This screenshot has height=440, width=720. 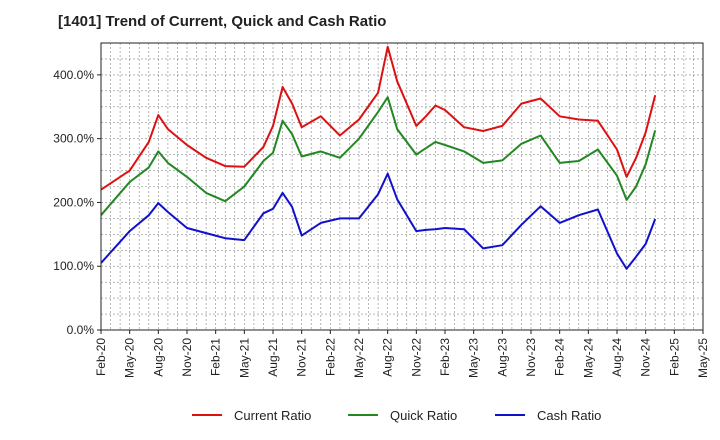 I want to click on y-tick-label: 0.0%, so click(x=81, y=330).